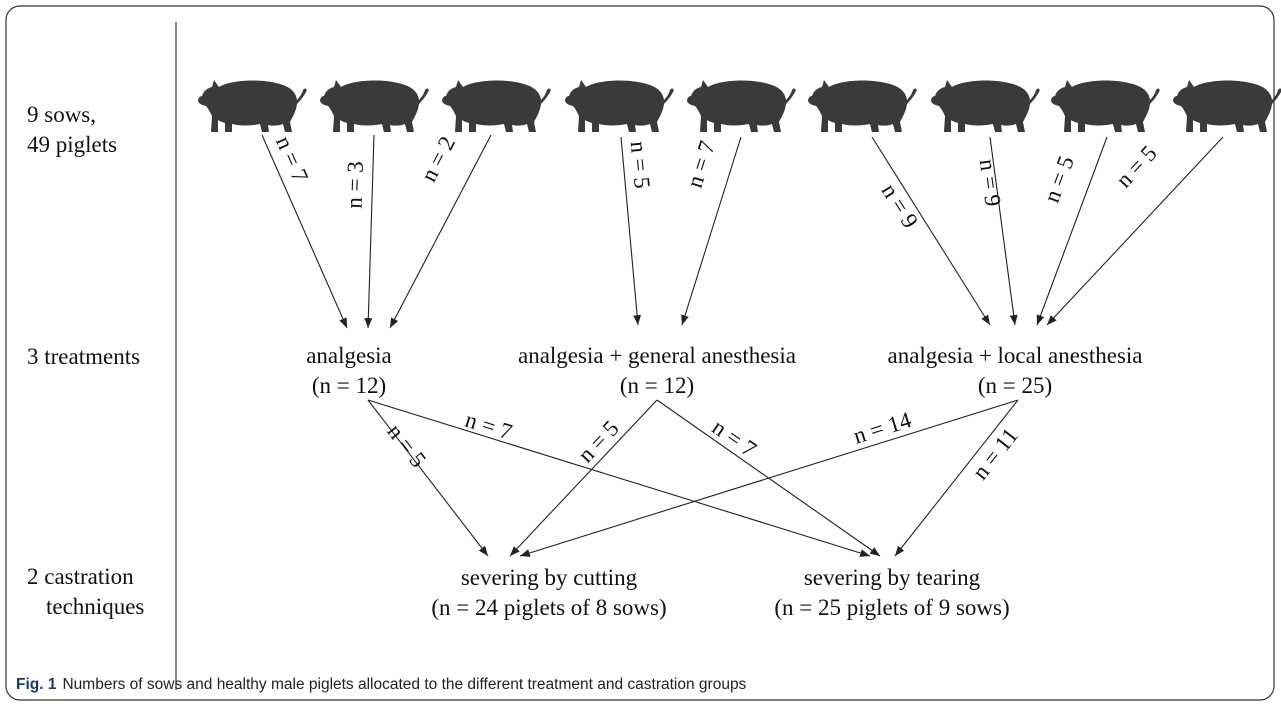  I want to click on caption-label: Fig. 1, so click(36, 684).